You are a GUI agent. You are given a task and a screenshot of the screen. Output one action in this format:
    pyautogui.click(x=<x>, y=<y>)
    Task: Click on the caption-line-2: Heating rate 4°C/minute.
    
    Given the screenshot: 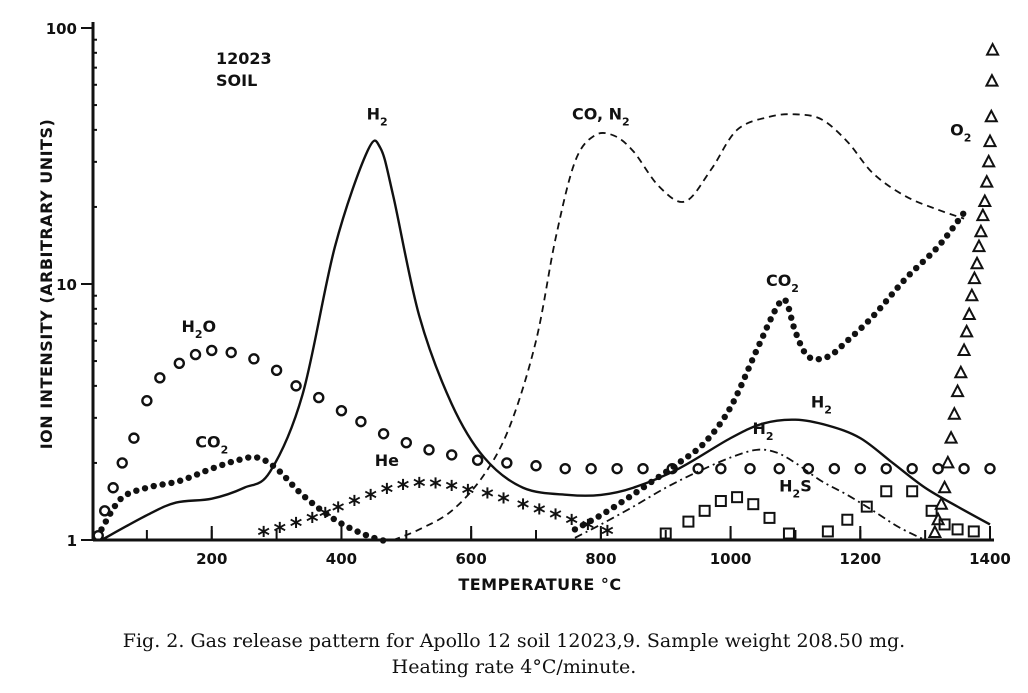 What is the action you would take?
    pyautogui.click(x=514, y=667)
    